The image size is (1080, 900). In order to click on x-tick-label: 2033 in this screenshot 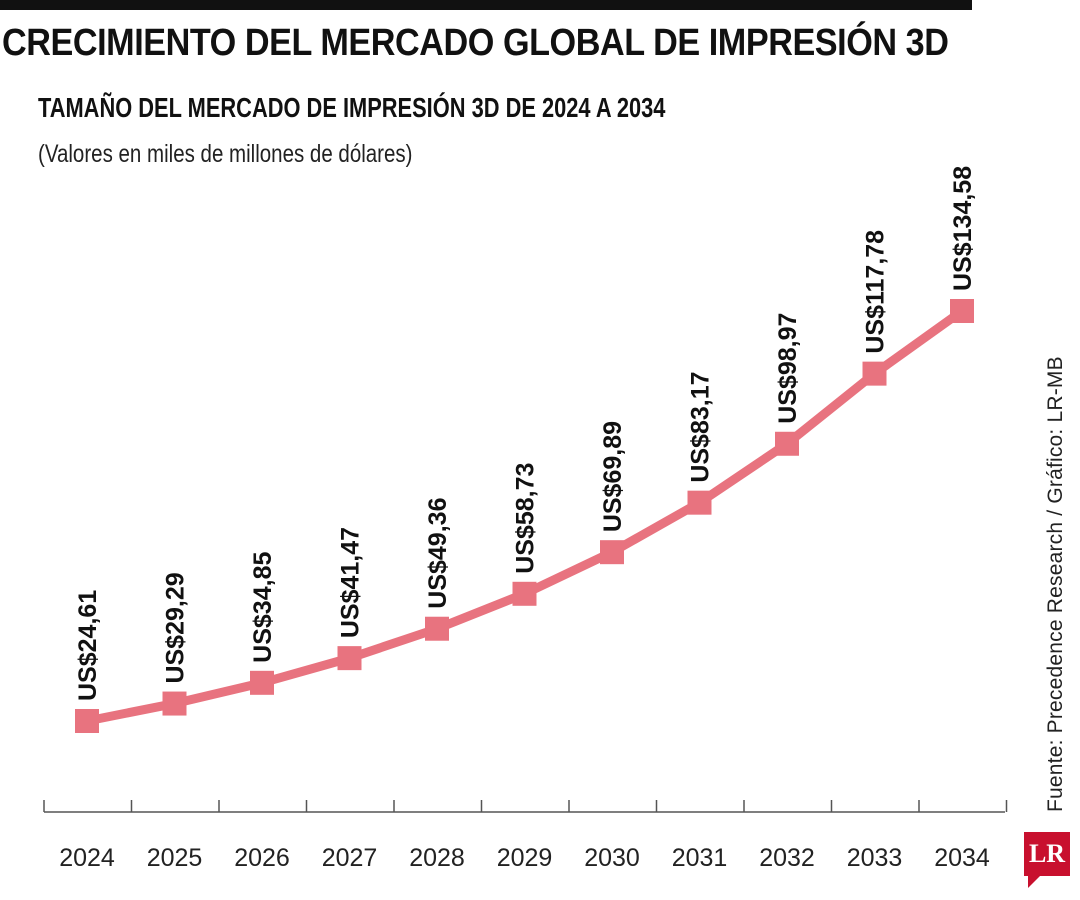, I will do `click(875, 858)`.